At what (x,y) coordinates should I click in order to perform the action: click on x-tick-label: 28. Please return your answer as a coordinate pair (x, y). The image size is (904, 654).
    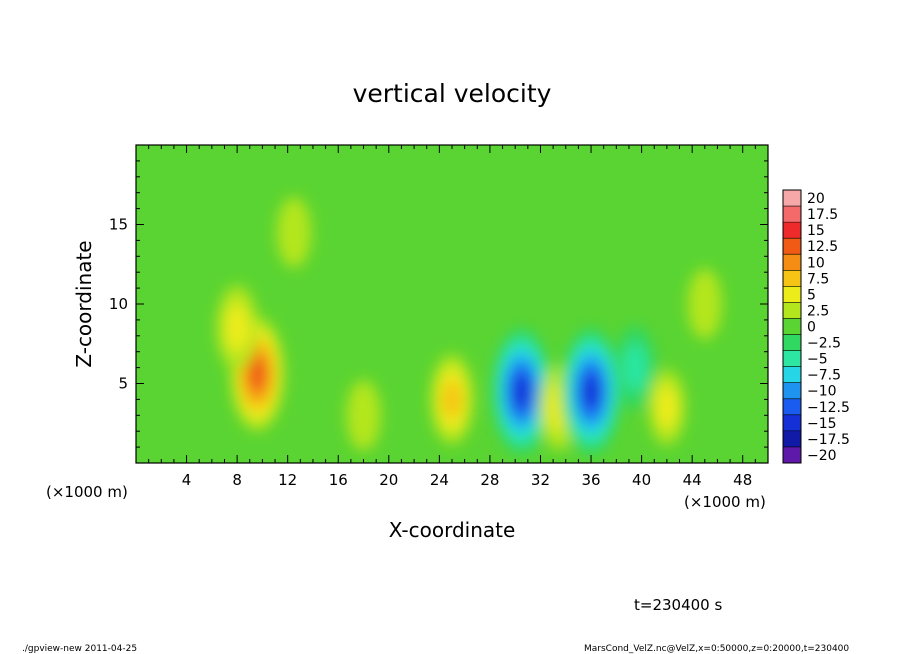
    Looking at the image, I should click on (489, 480).